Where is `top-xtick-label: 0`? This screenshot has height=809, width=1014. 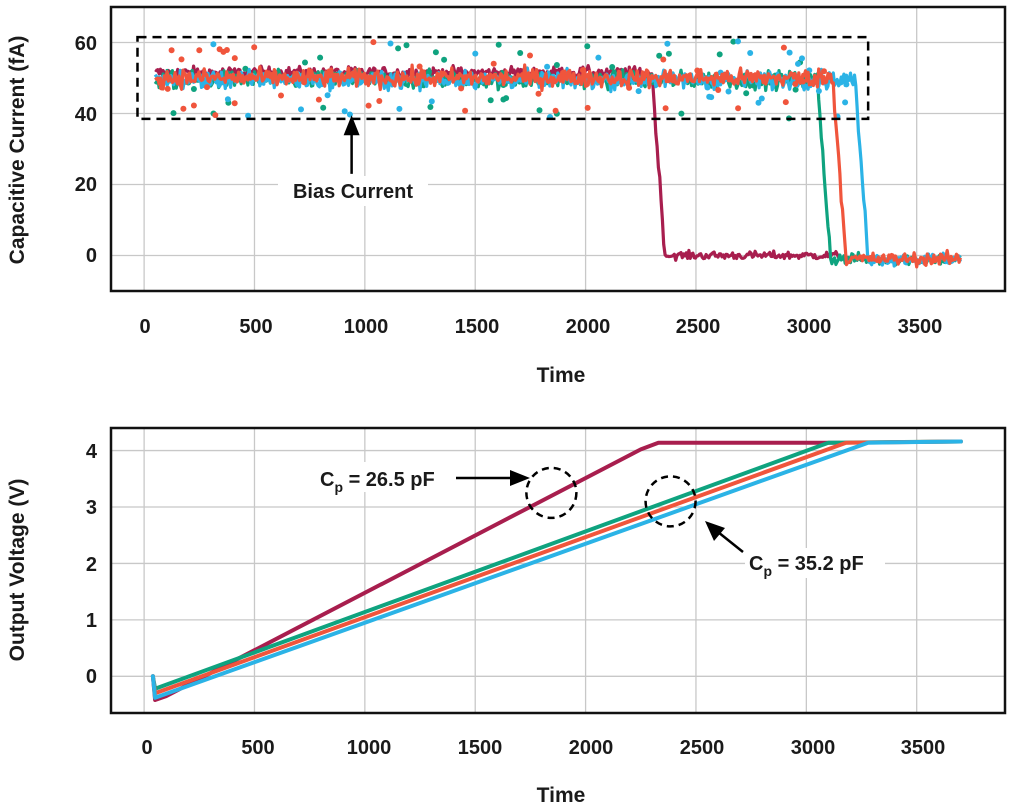
top-xtick-label: 0 is located at coordinates (144, 327).